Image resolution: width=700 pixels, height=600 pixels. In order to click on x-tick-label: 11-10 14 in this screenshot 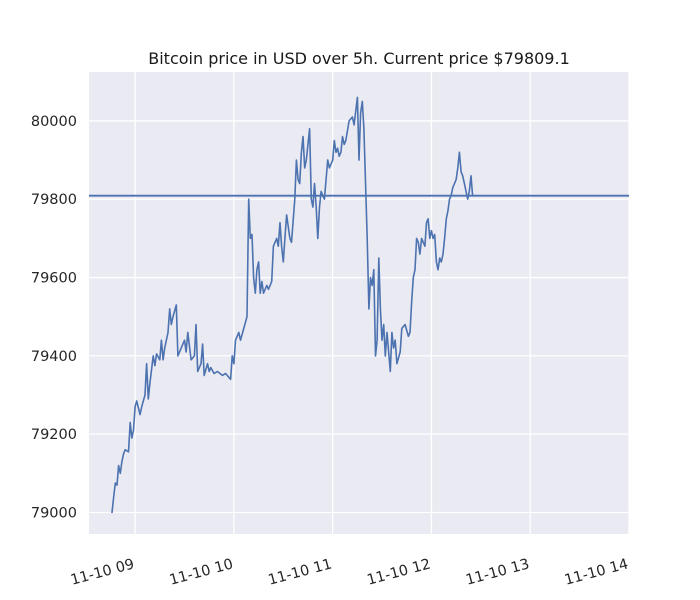, I will do `click(596, 572)`.